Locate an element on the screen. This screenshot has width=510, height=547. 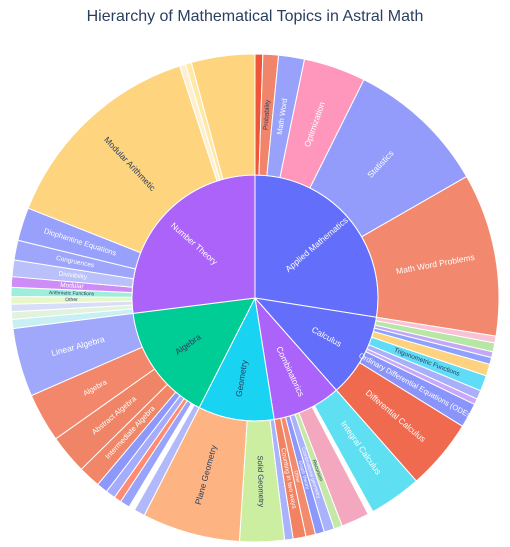
outer-label-other-40: Other is located at coordinates (71, 300).